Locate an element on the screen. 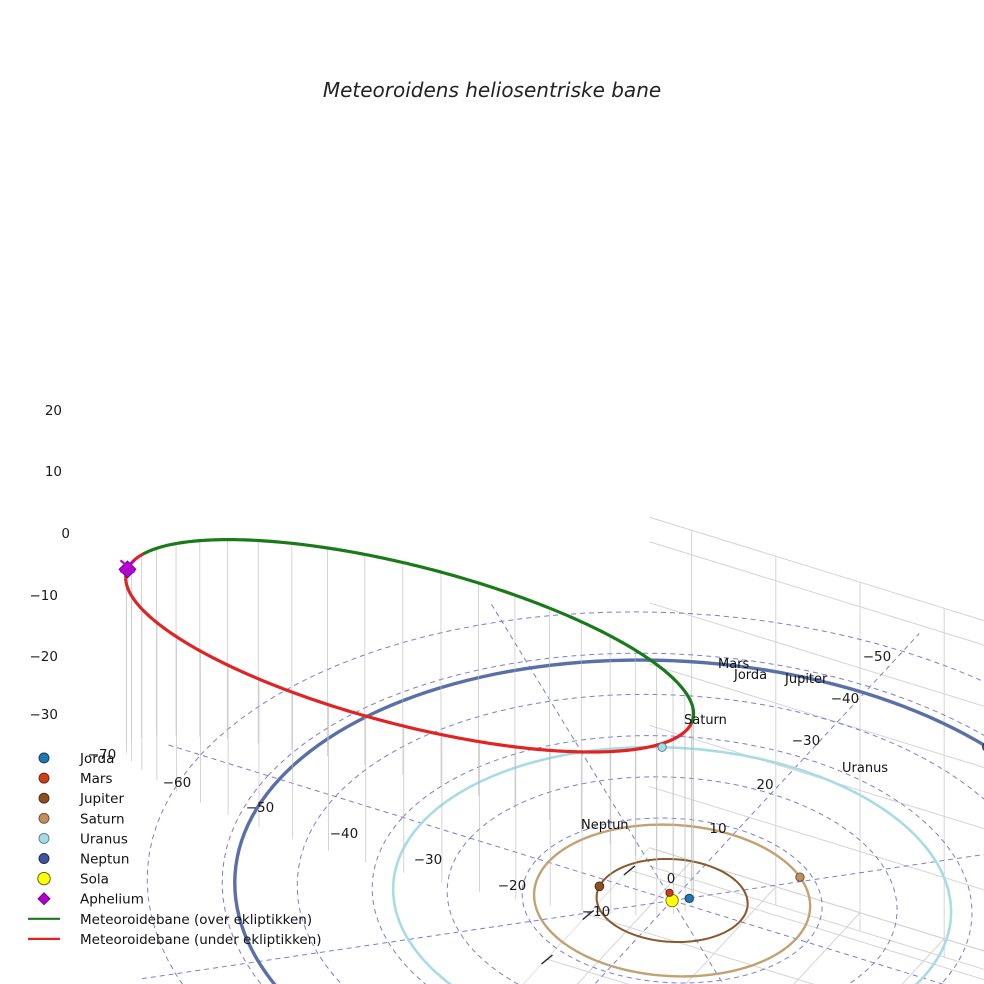  neptun-label: Neptun is located at coordinates (605, 825).